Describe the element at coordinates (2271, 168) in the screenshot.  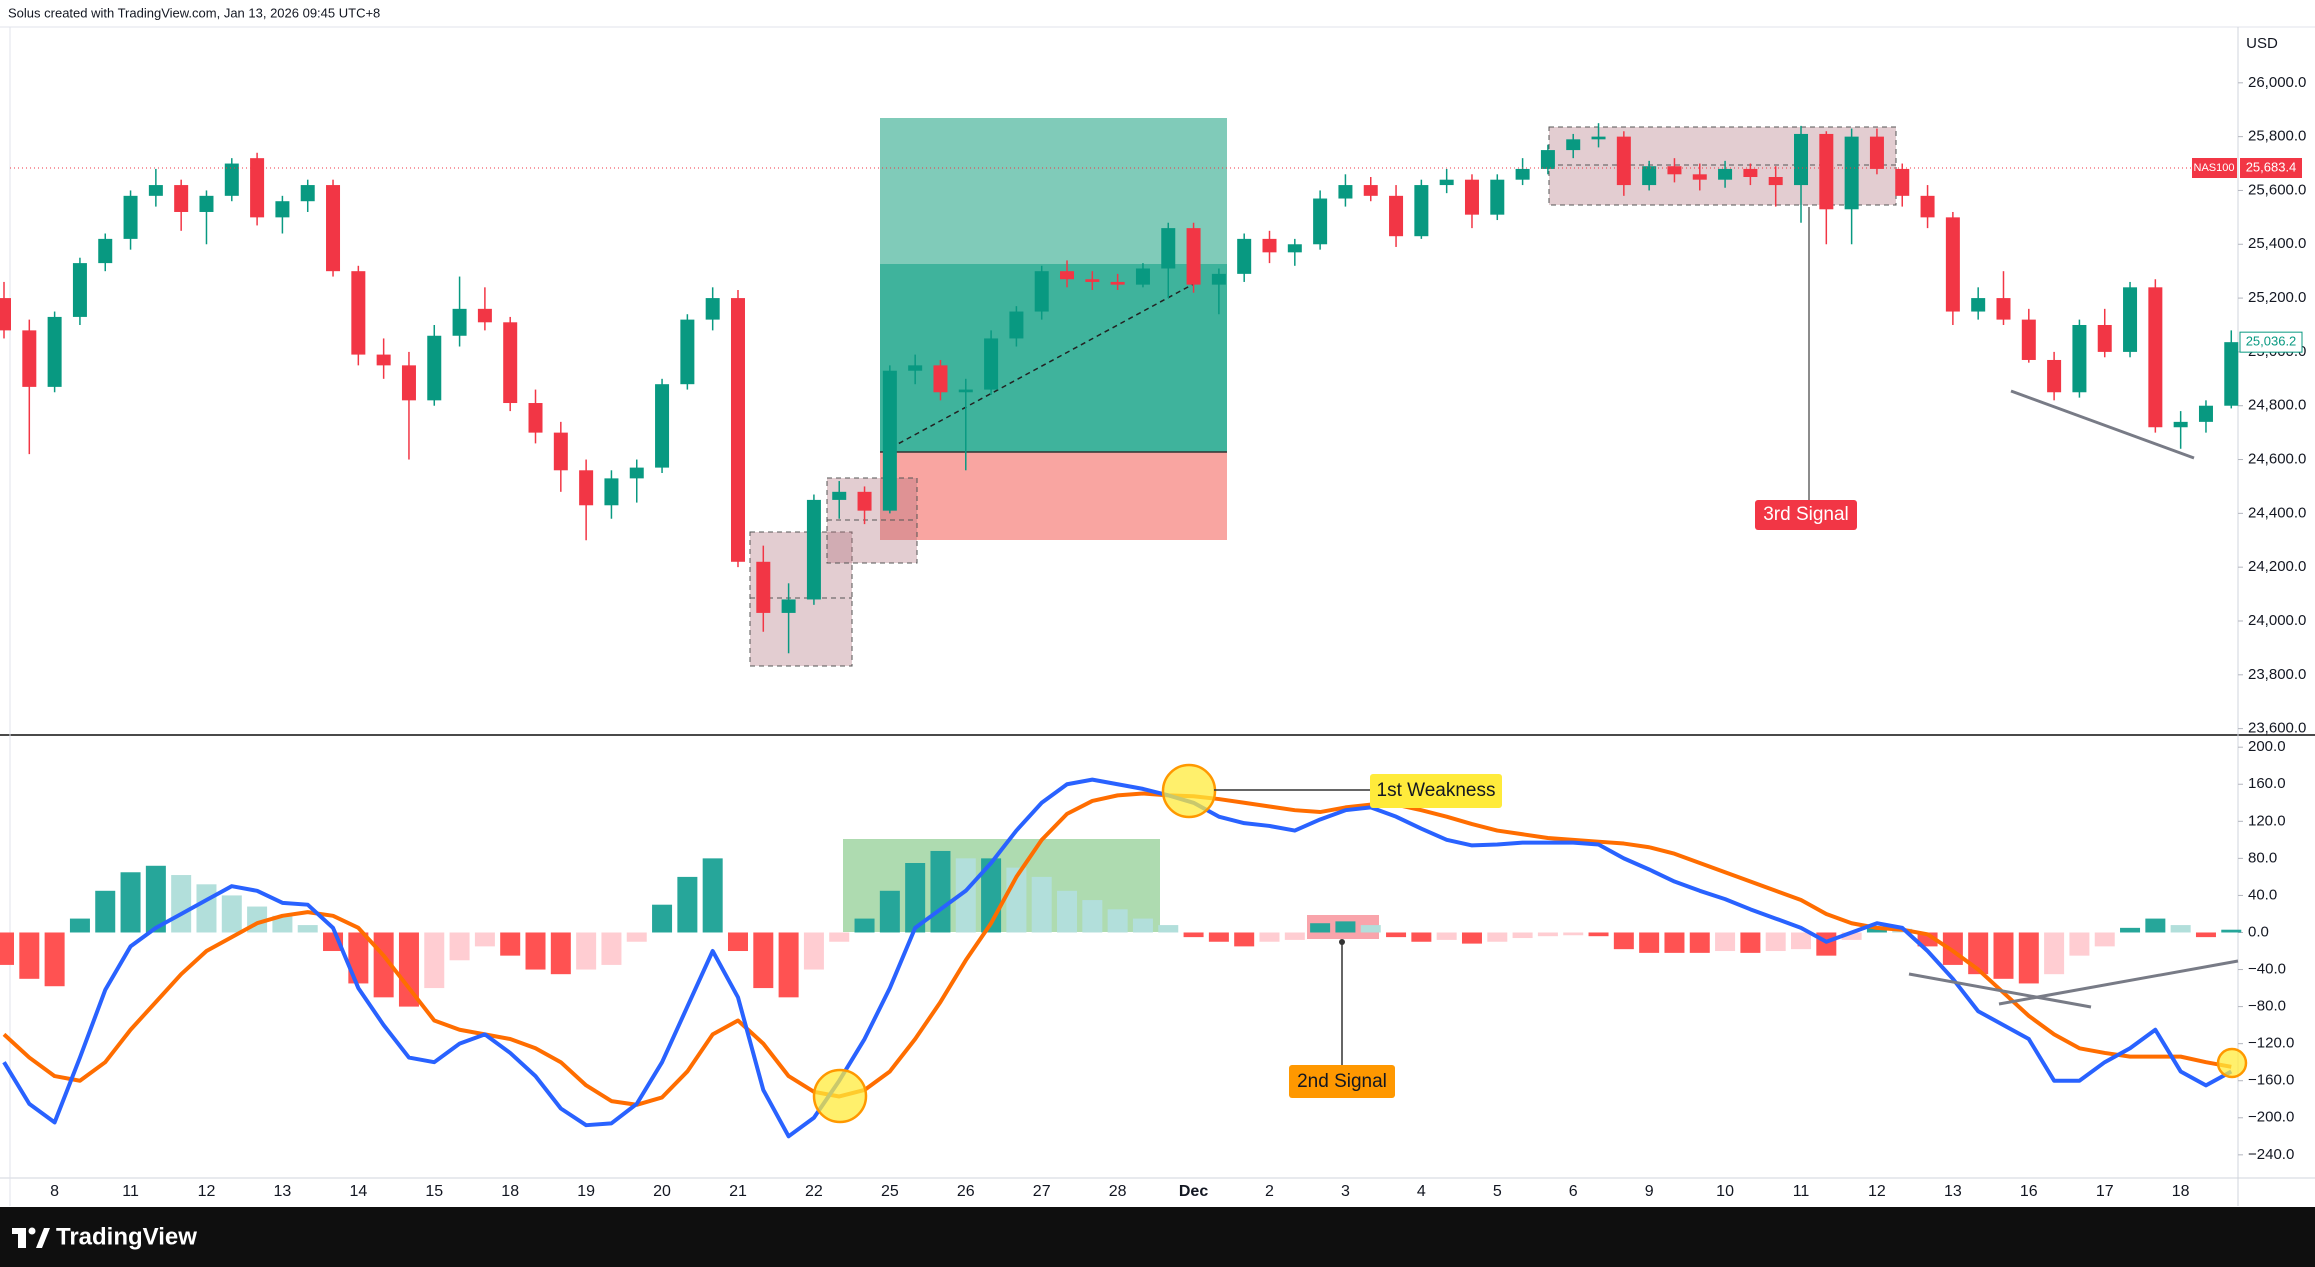
I see `price-box` at that location.